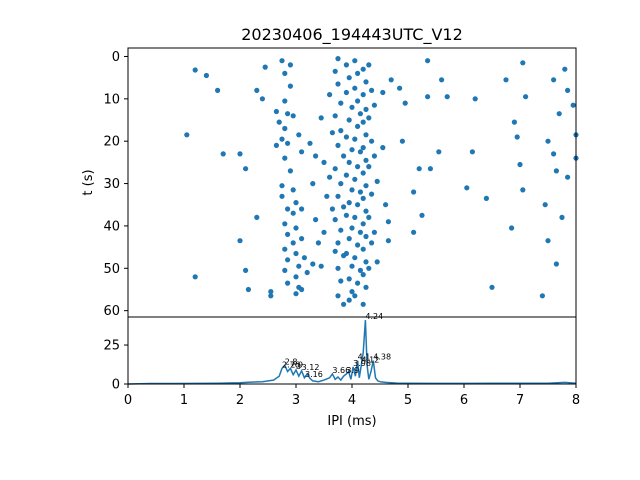 Image resolution: width=640 pixels, height=480 pixels. What do you see at coordinates (115, 184) in the screenshot?
I see `y-axis-ticks: 0 10 20 30 40 50 60` at bounding box center [115, 184].